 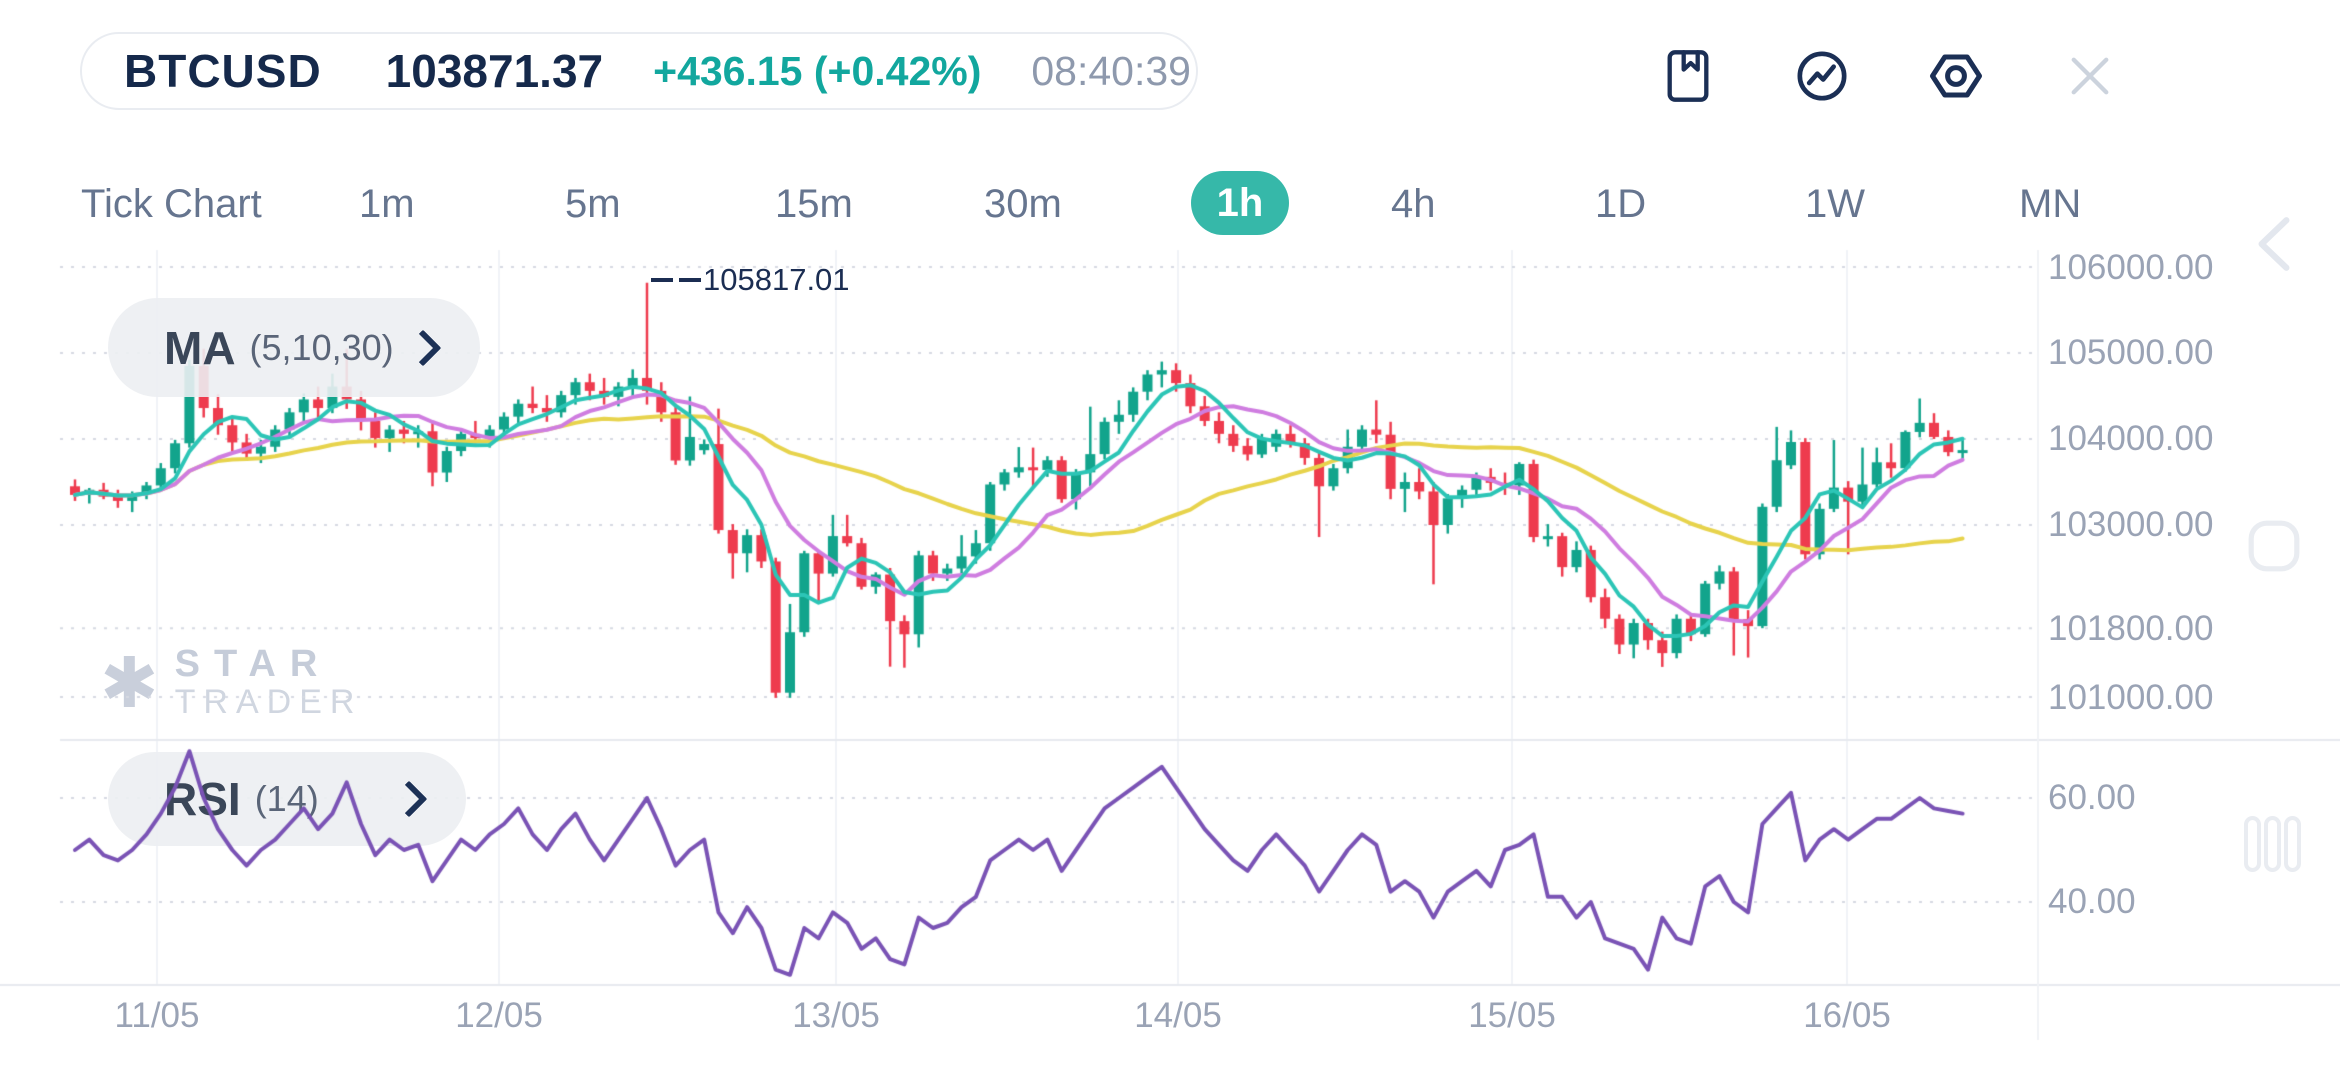 I want to click on last-price: 103871.37, so click(x=494, y=71).